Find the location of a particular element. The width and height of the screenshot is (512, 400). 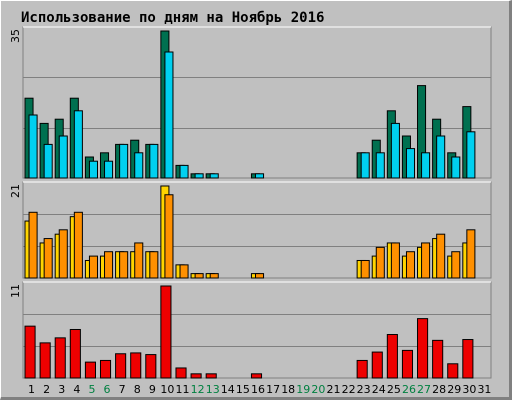

y-axis-max-label: 35 is located at coordinates (15, 36).